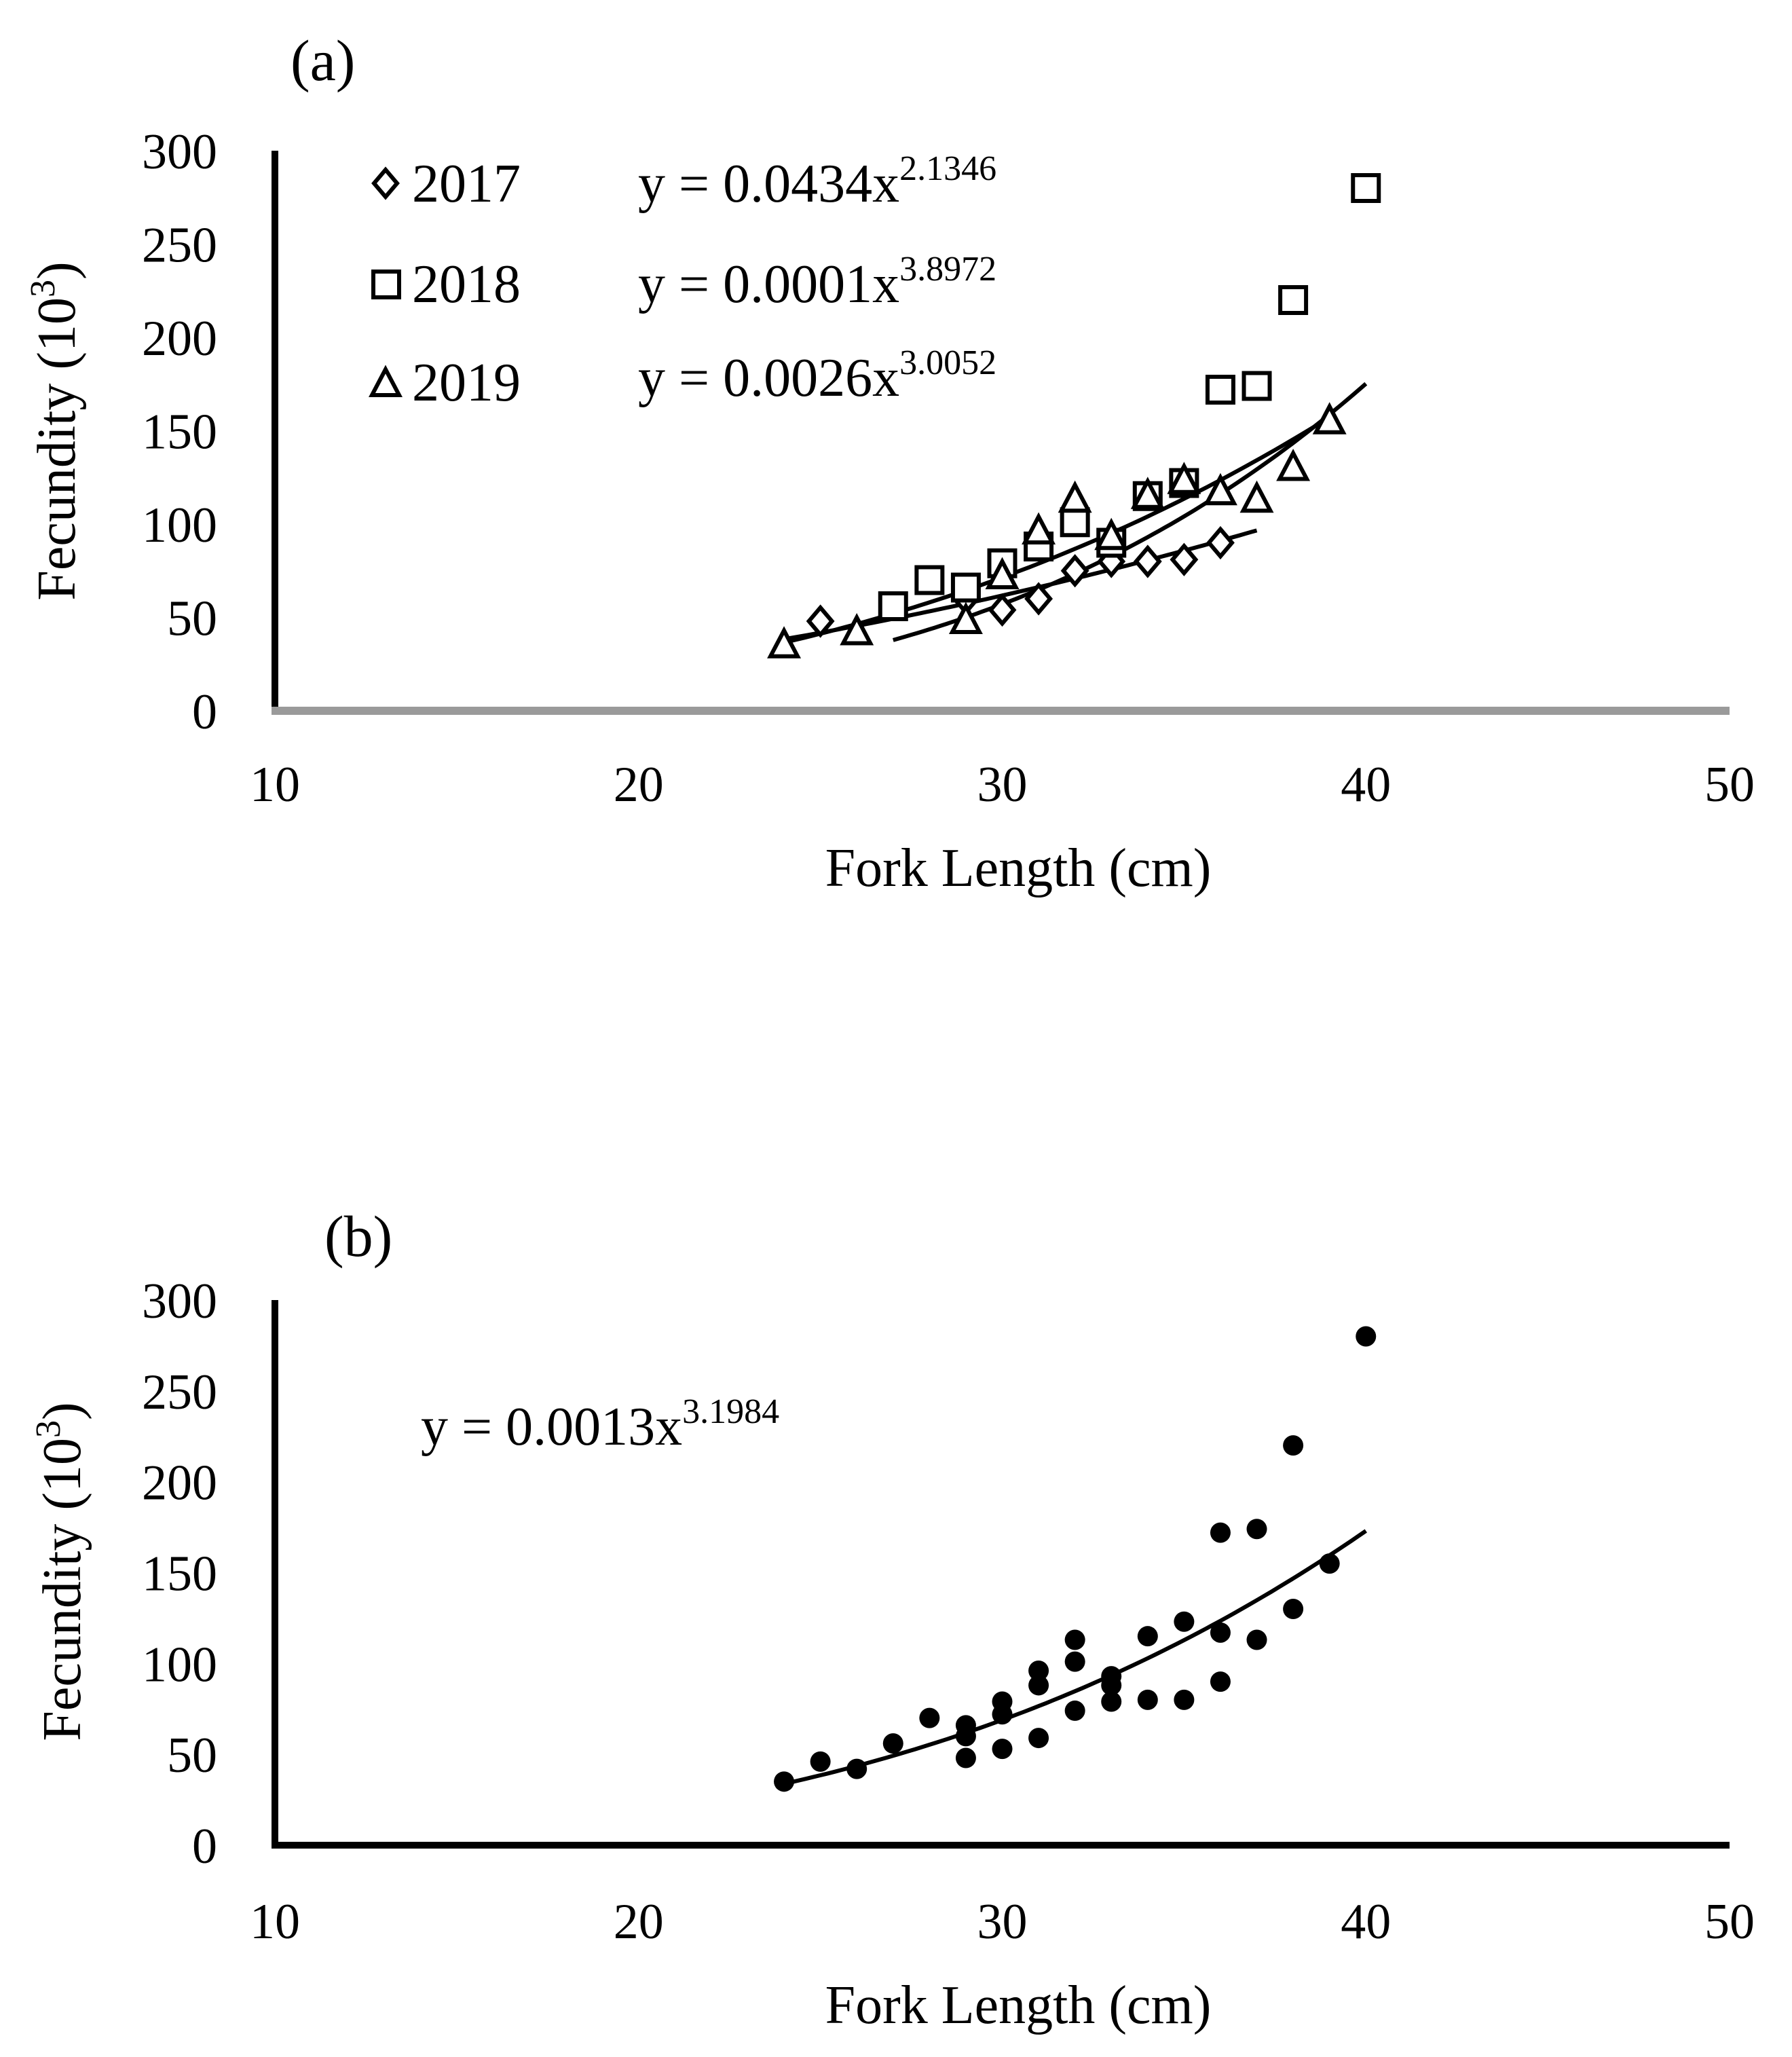  Describe the element at coordinates (192, 619) in the screenshot. I see `y-tick-label: 50` at that location.